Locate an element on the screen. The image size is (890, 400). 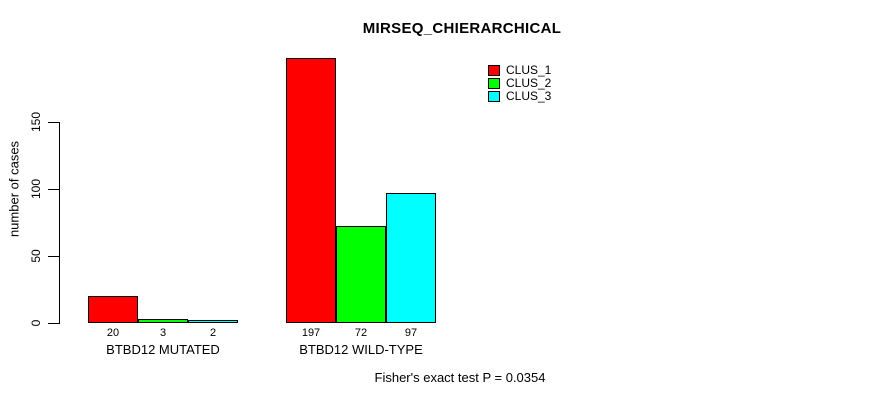
bar-clus-3-btbd12-wild-type is located at coordinates (411, 258).